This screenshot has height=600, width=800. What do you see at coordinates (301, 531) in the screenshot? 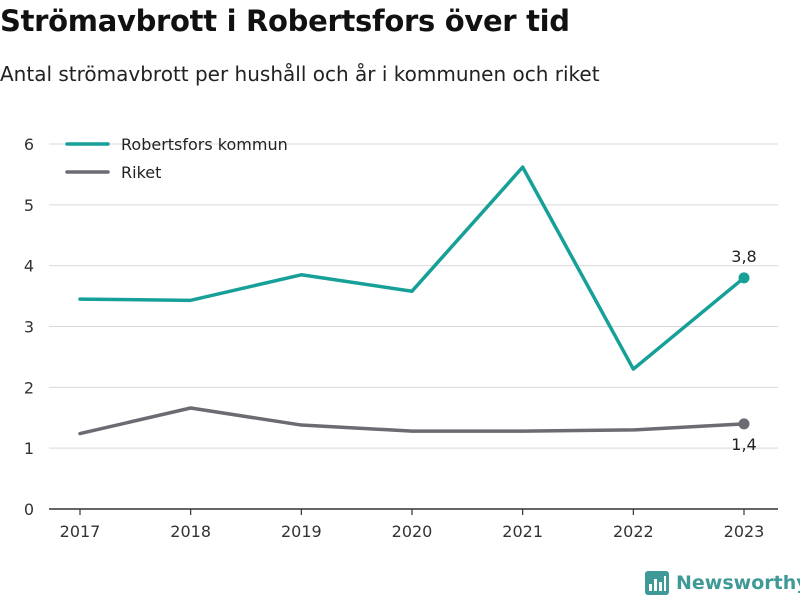
I see `x-tick-label: 2019` at bounding box center [301, 531].